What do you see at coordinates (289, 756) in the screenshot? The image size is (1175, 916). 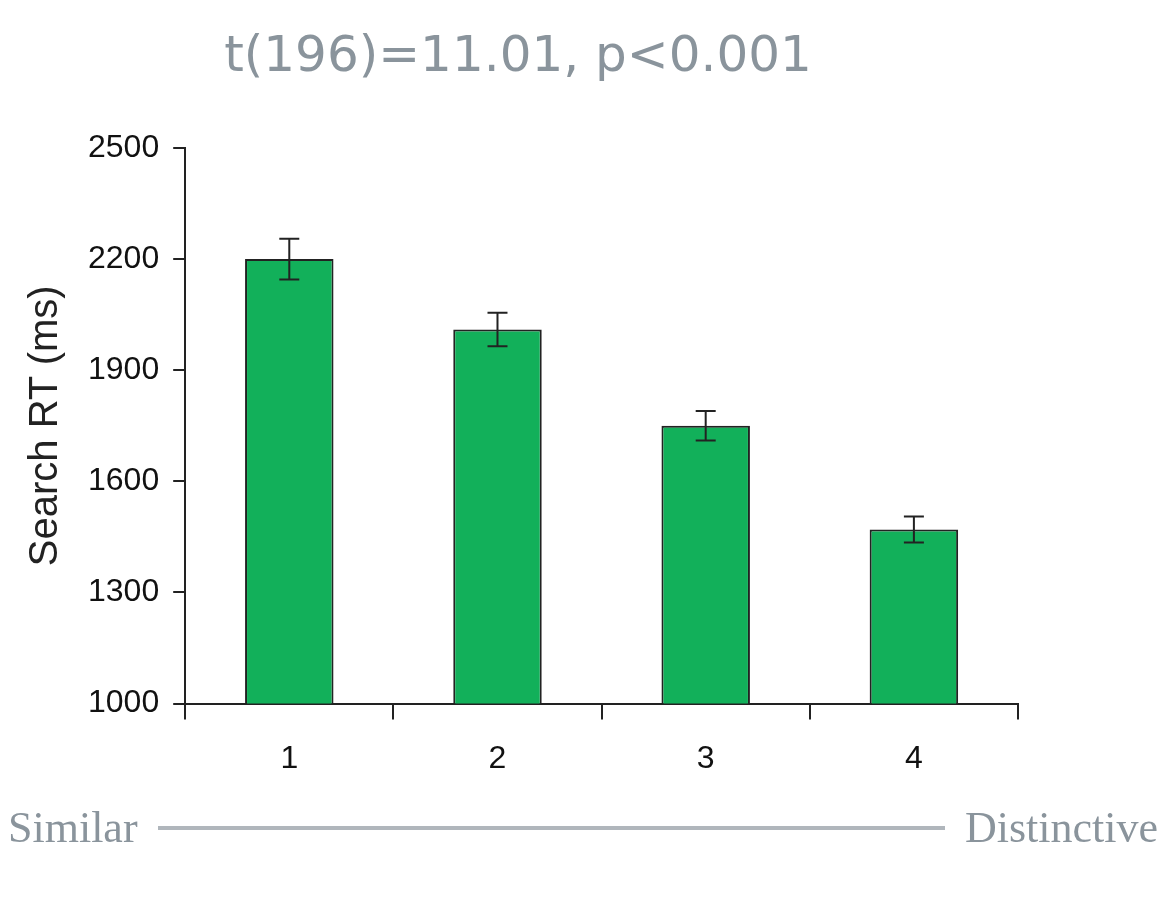 I see `x-tick-label: 1` at bounding box center [289, 756].